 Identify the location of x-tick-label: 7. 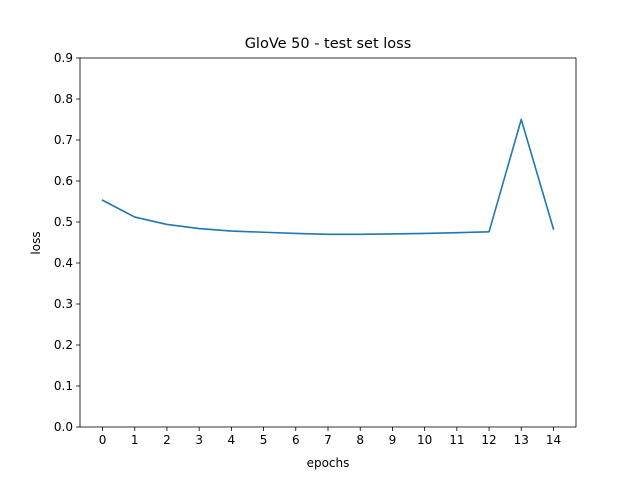
(328, 440).